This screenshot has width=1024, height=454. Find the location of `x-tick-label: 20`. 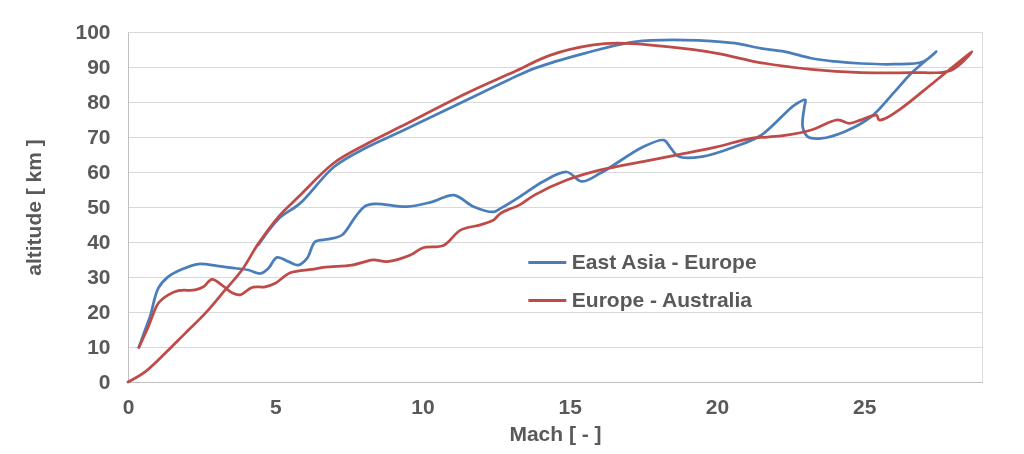

x-tick-label: 20 is located at coordinates (717, 406).